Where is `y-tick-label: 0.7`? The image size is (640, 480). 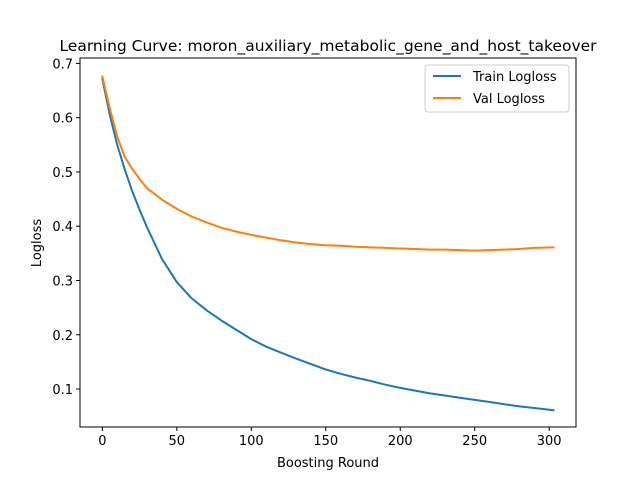
y-tick-label: 0.7 is located at coordinates (62, 64).